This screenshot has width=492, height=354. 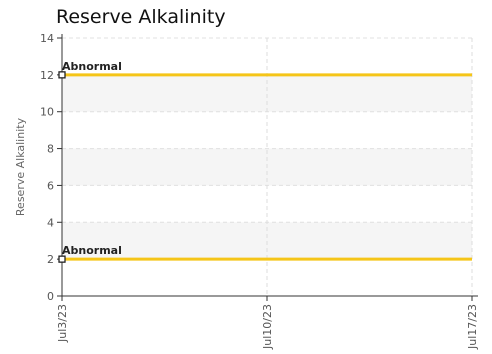 I want to click on y-tick-label: 4, so click(x=50, y=222).